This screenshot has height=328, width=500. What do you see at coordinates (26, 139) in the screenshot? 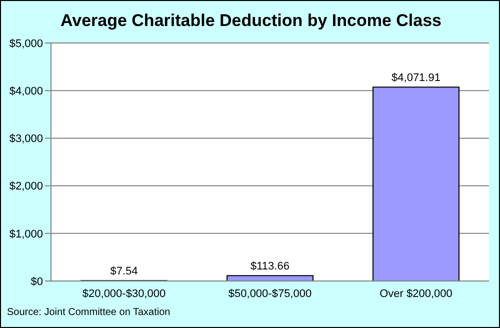
I see `y-tick-label: $3,000` at bounding box center [26, 139].